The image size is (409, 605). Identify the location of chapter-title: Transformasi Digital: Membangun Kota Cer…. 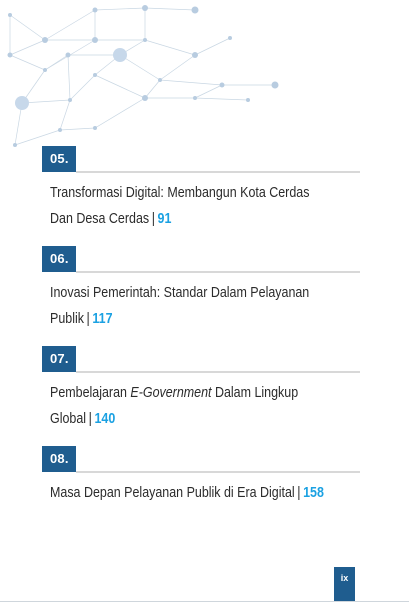
(180, 206).